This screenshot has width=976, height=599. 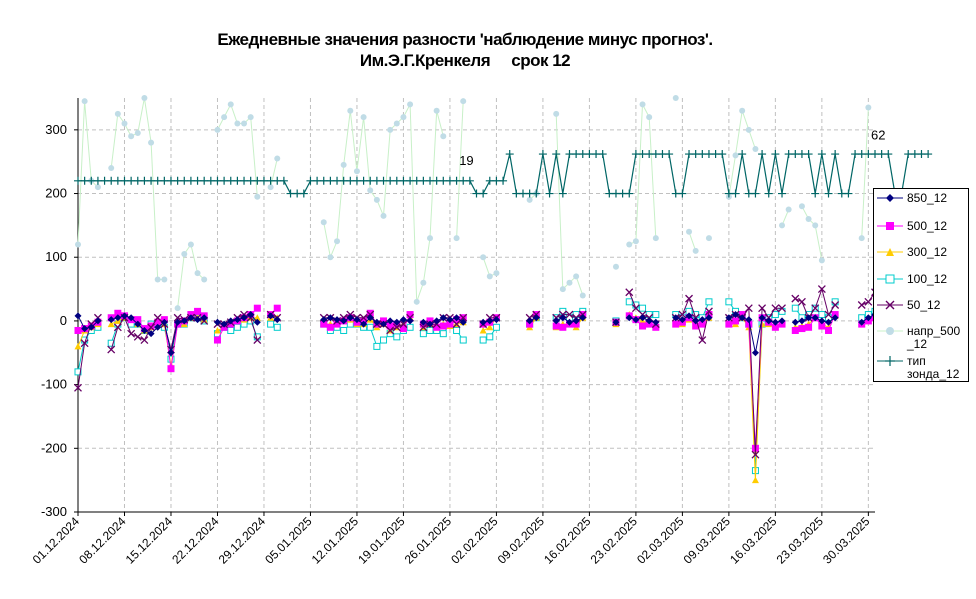 What do you see at coordinates (846, 540) in the screenshot?
I see `x-tick-label: 30.03.2025` at bounding box center [846, 540].